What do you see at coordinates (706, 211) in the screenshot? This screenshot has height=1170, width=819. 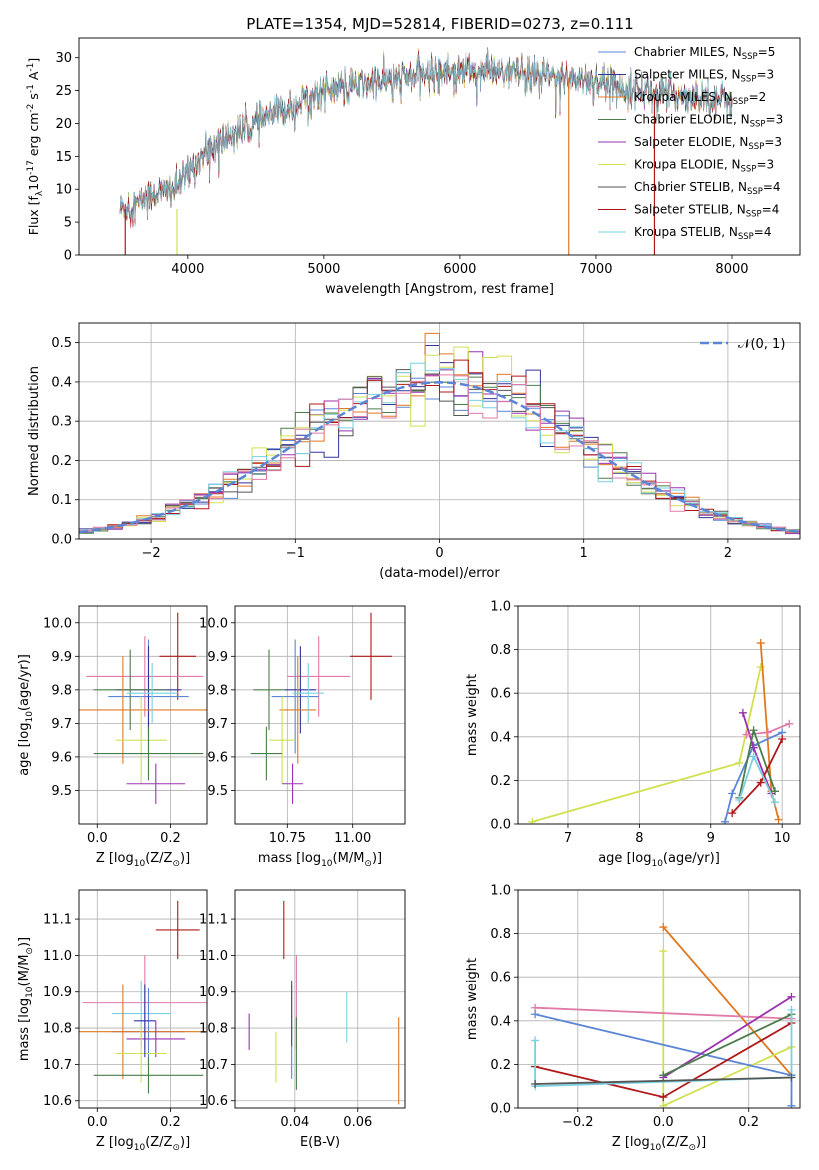 I see `legend-label: Salpeter STELIB, NSSP=4` at bounding box center [706, 211].